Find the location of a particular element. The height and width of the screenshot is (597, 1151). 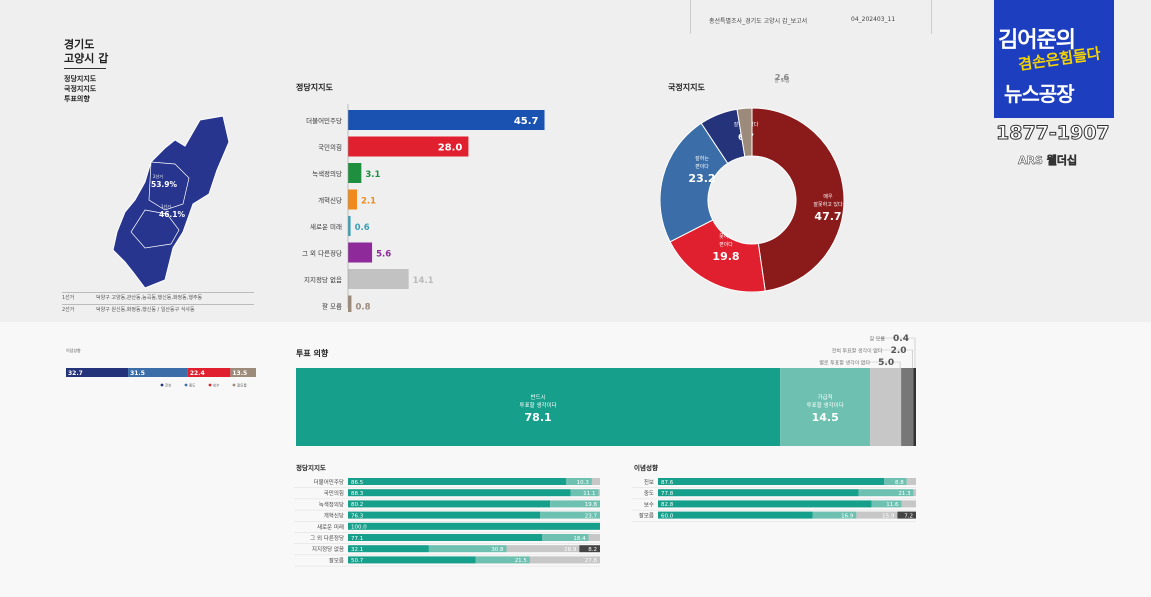

donut-slice-label: 잘 모름 is located at coordinates (782, 80).